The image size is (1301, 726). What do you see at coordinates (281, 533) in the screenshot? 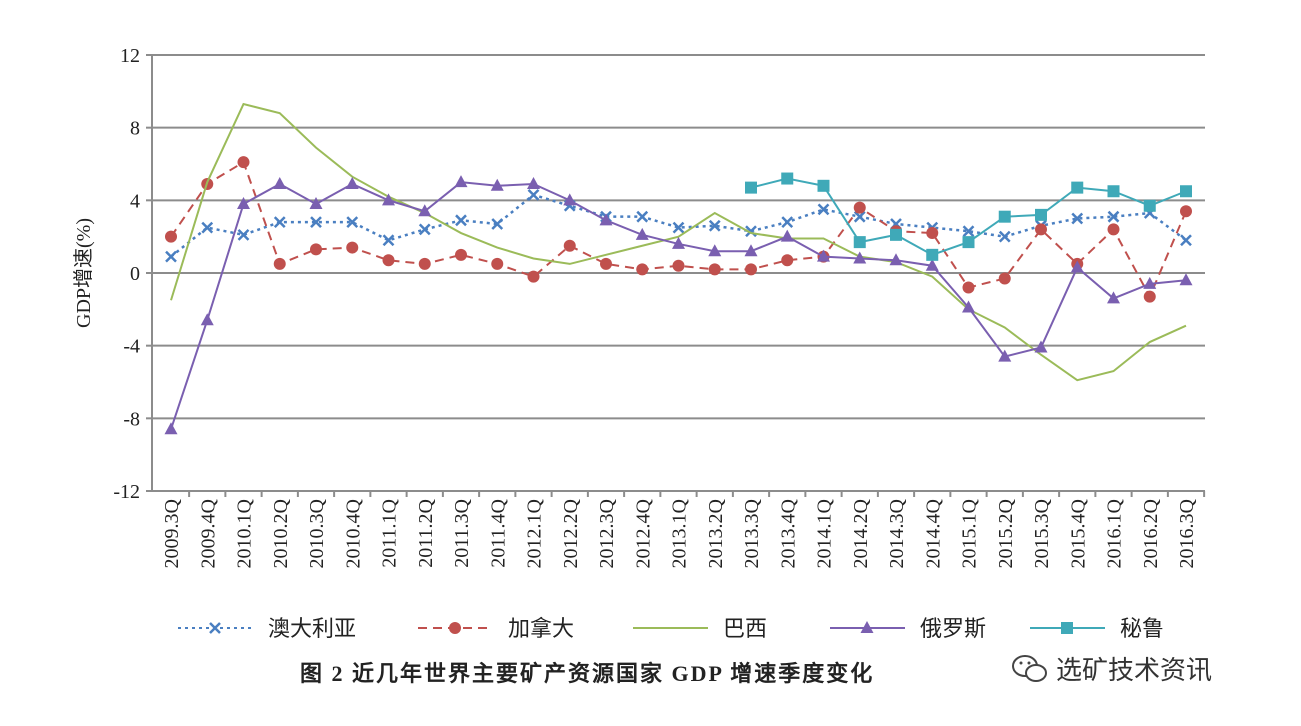
I see `x-tick-label: 2010.2Q` at bounding box center [281, 533].